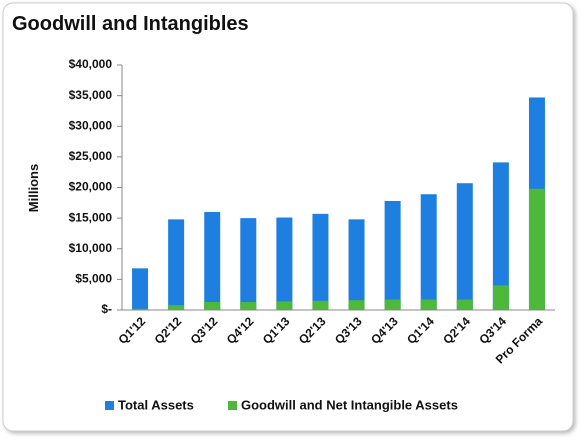  Describe the element at coordinates (349, 404) in the screenshot. I see `legend-label: Goodwill and Net Intangible Assets` at that location.